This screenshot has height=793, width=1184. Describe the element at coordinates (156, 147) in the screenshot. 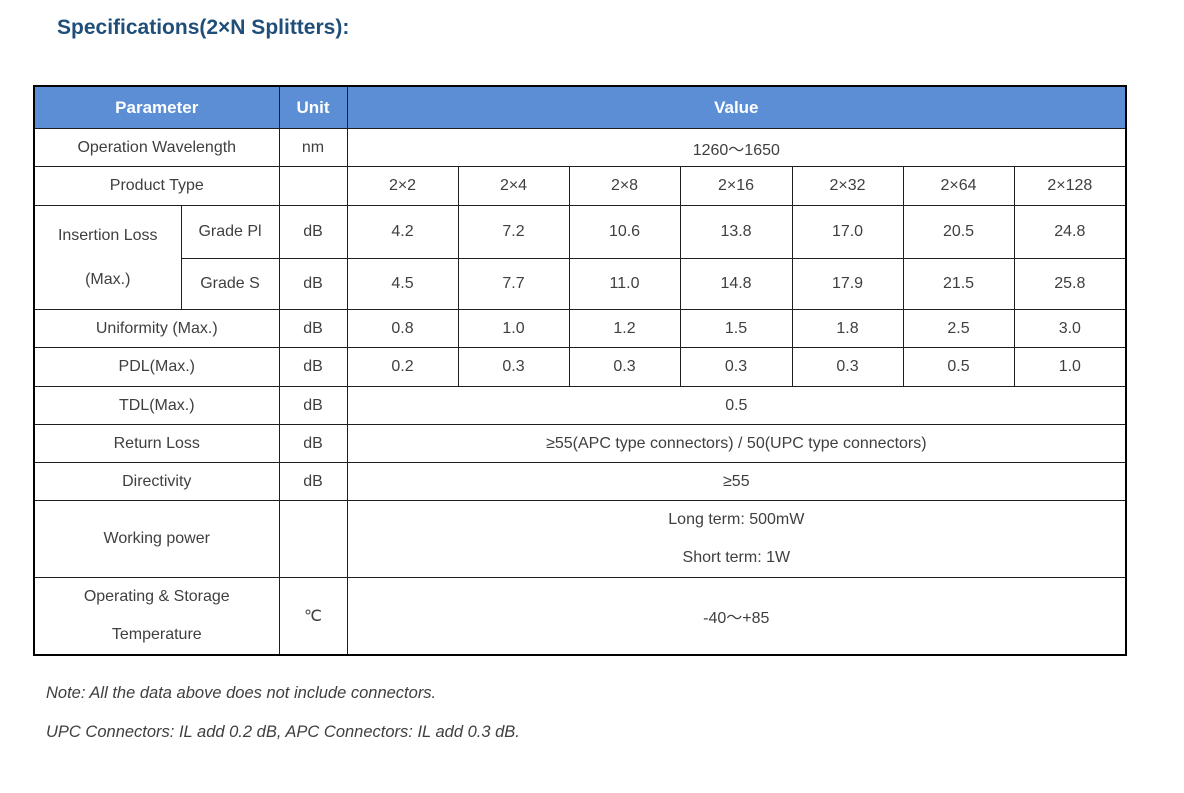

I see `parameter-cell: Operation Wavelength` at that location.